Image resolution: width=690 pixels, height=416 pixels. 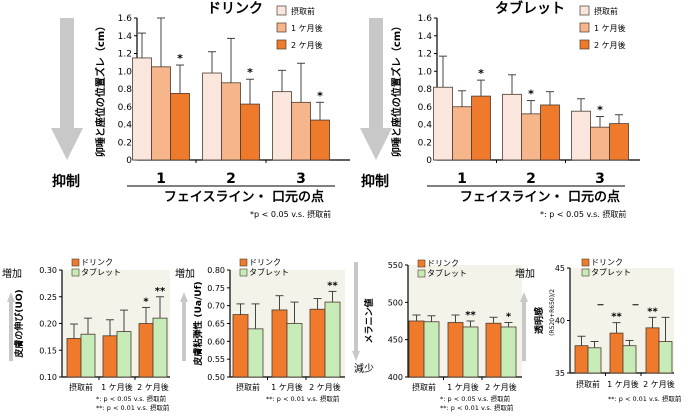 I want to click on suppress-arrow-left: 抑制, so click(x=67, y=104).